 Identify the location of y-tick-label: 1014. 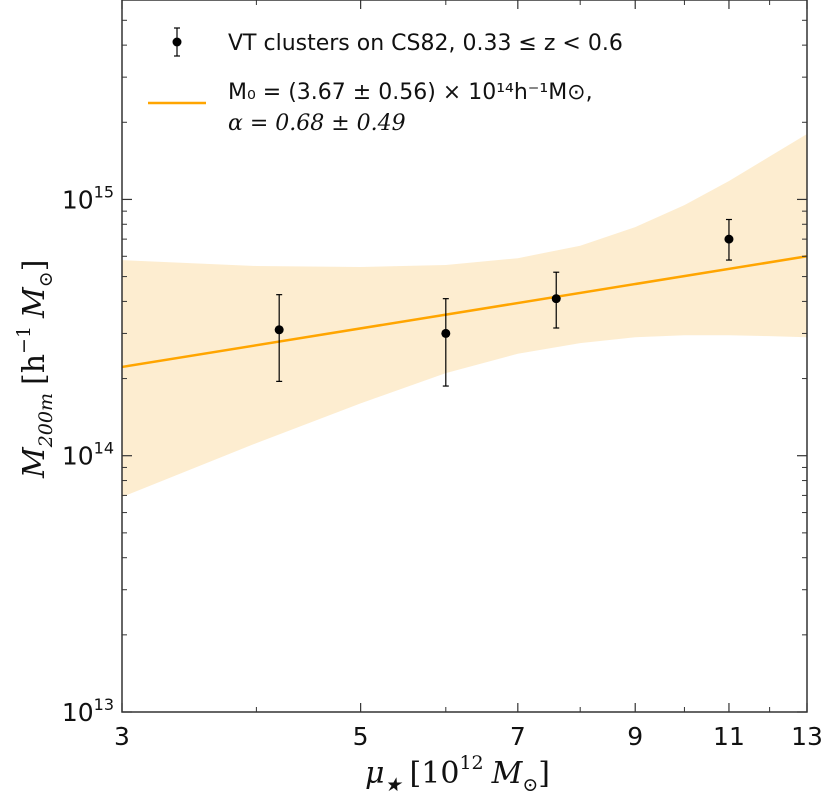
(88, 455).